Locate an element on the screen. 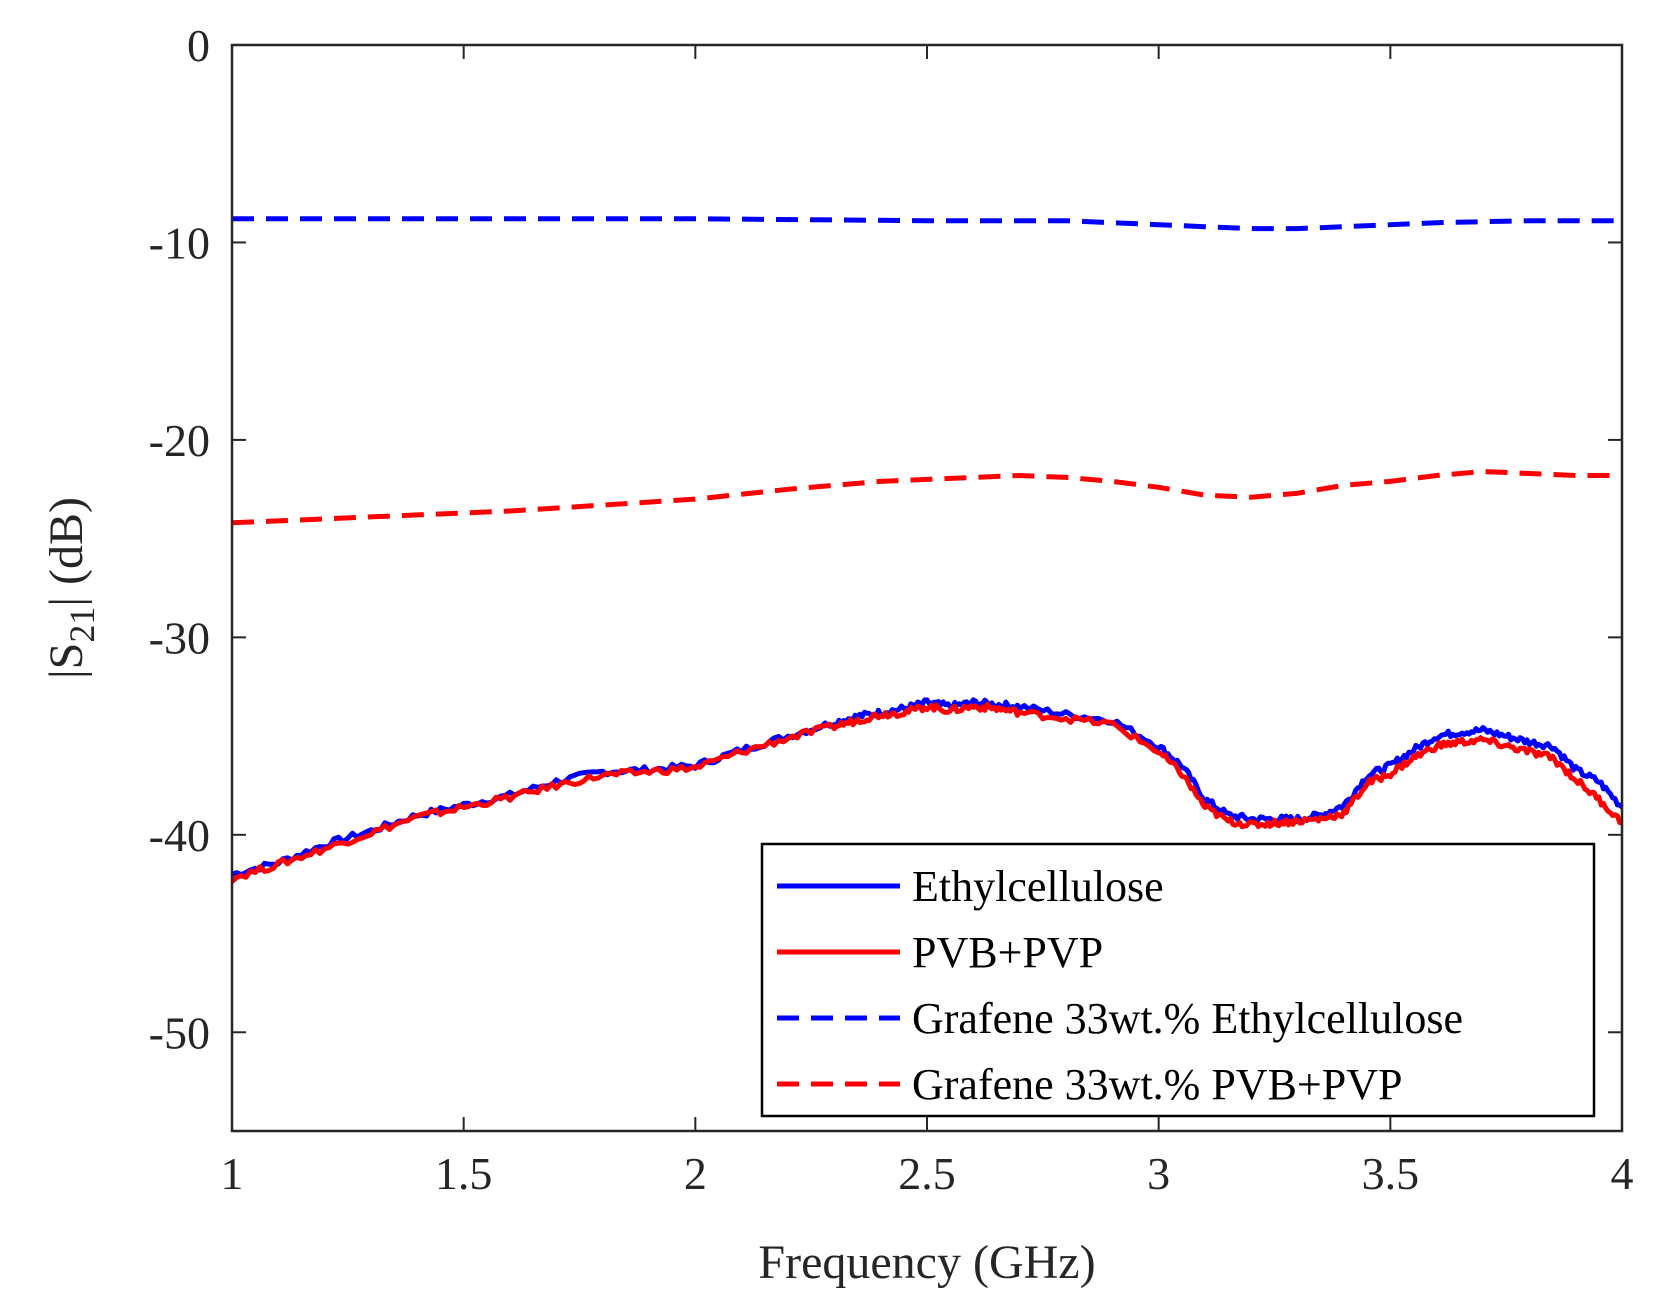  x-axis-label: Frequency (GHz) is located at coordinates (926, 1262).